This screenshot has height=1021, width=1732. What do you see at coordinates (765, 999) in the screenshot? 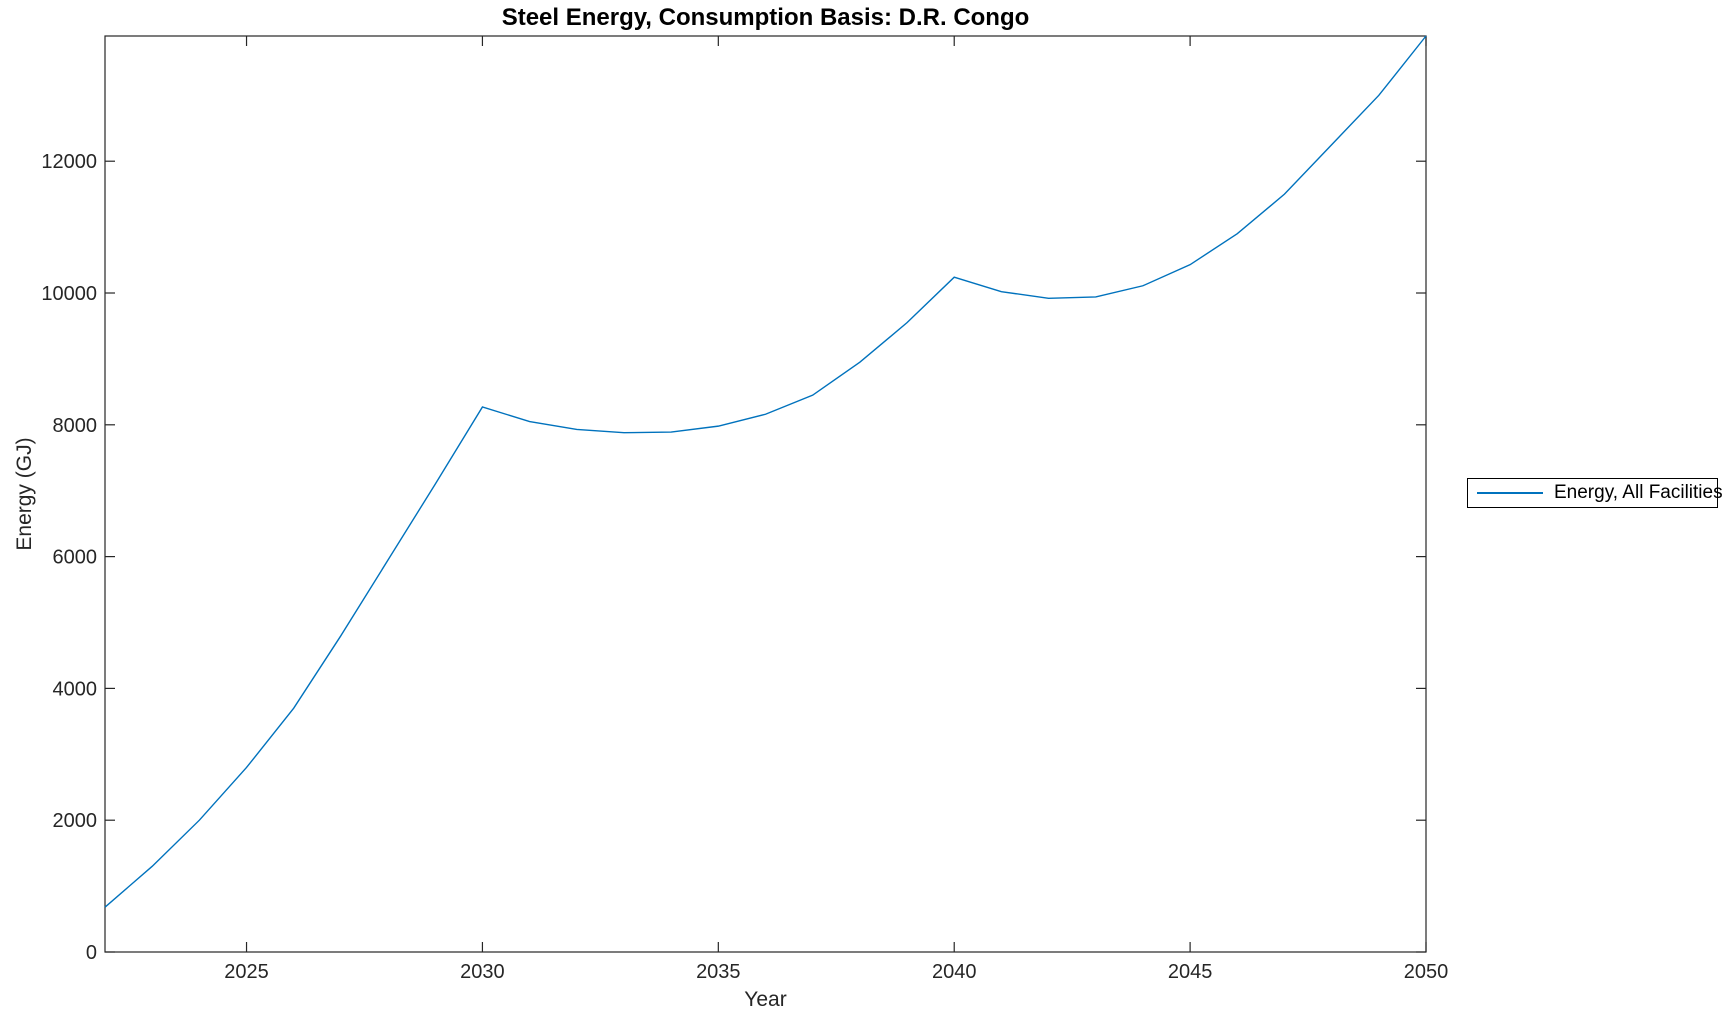
I see `x-axis-label: Year` at bounding box center [765, 999].